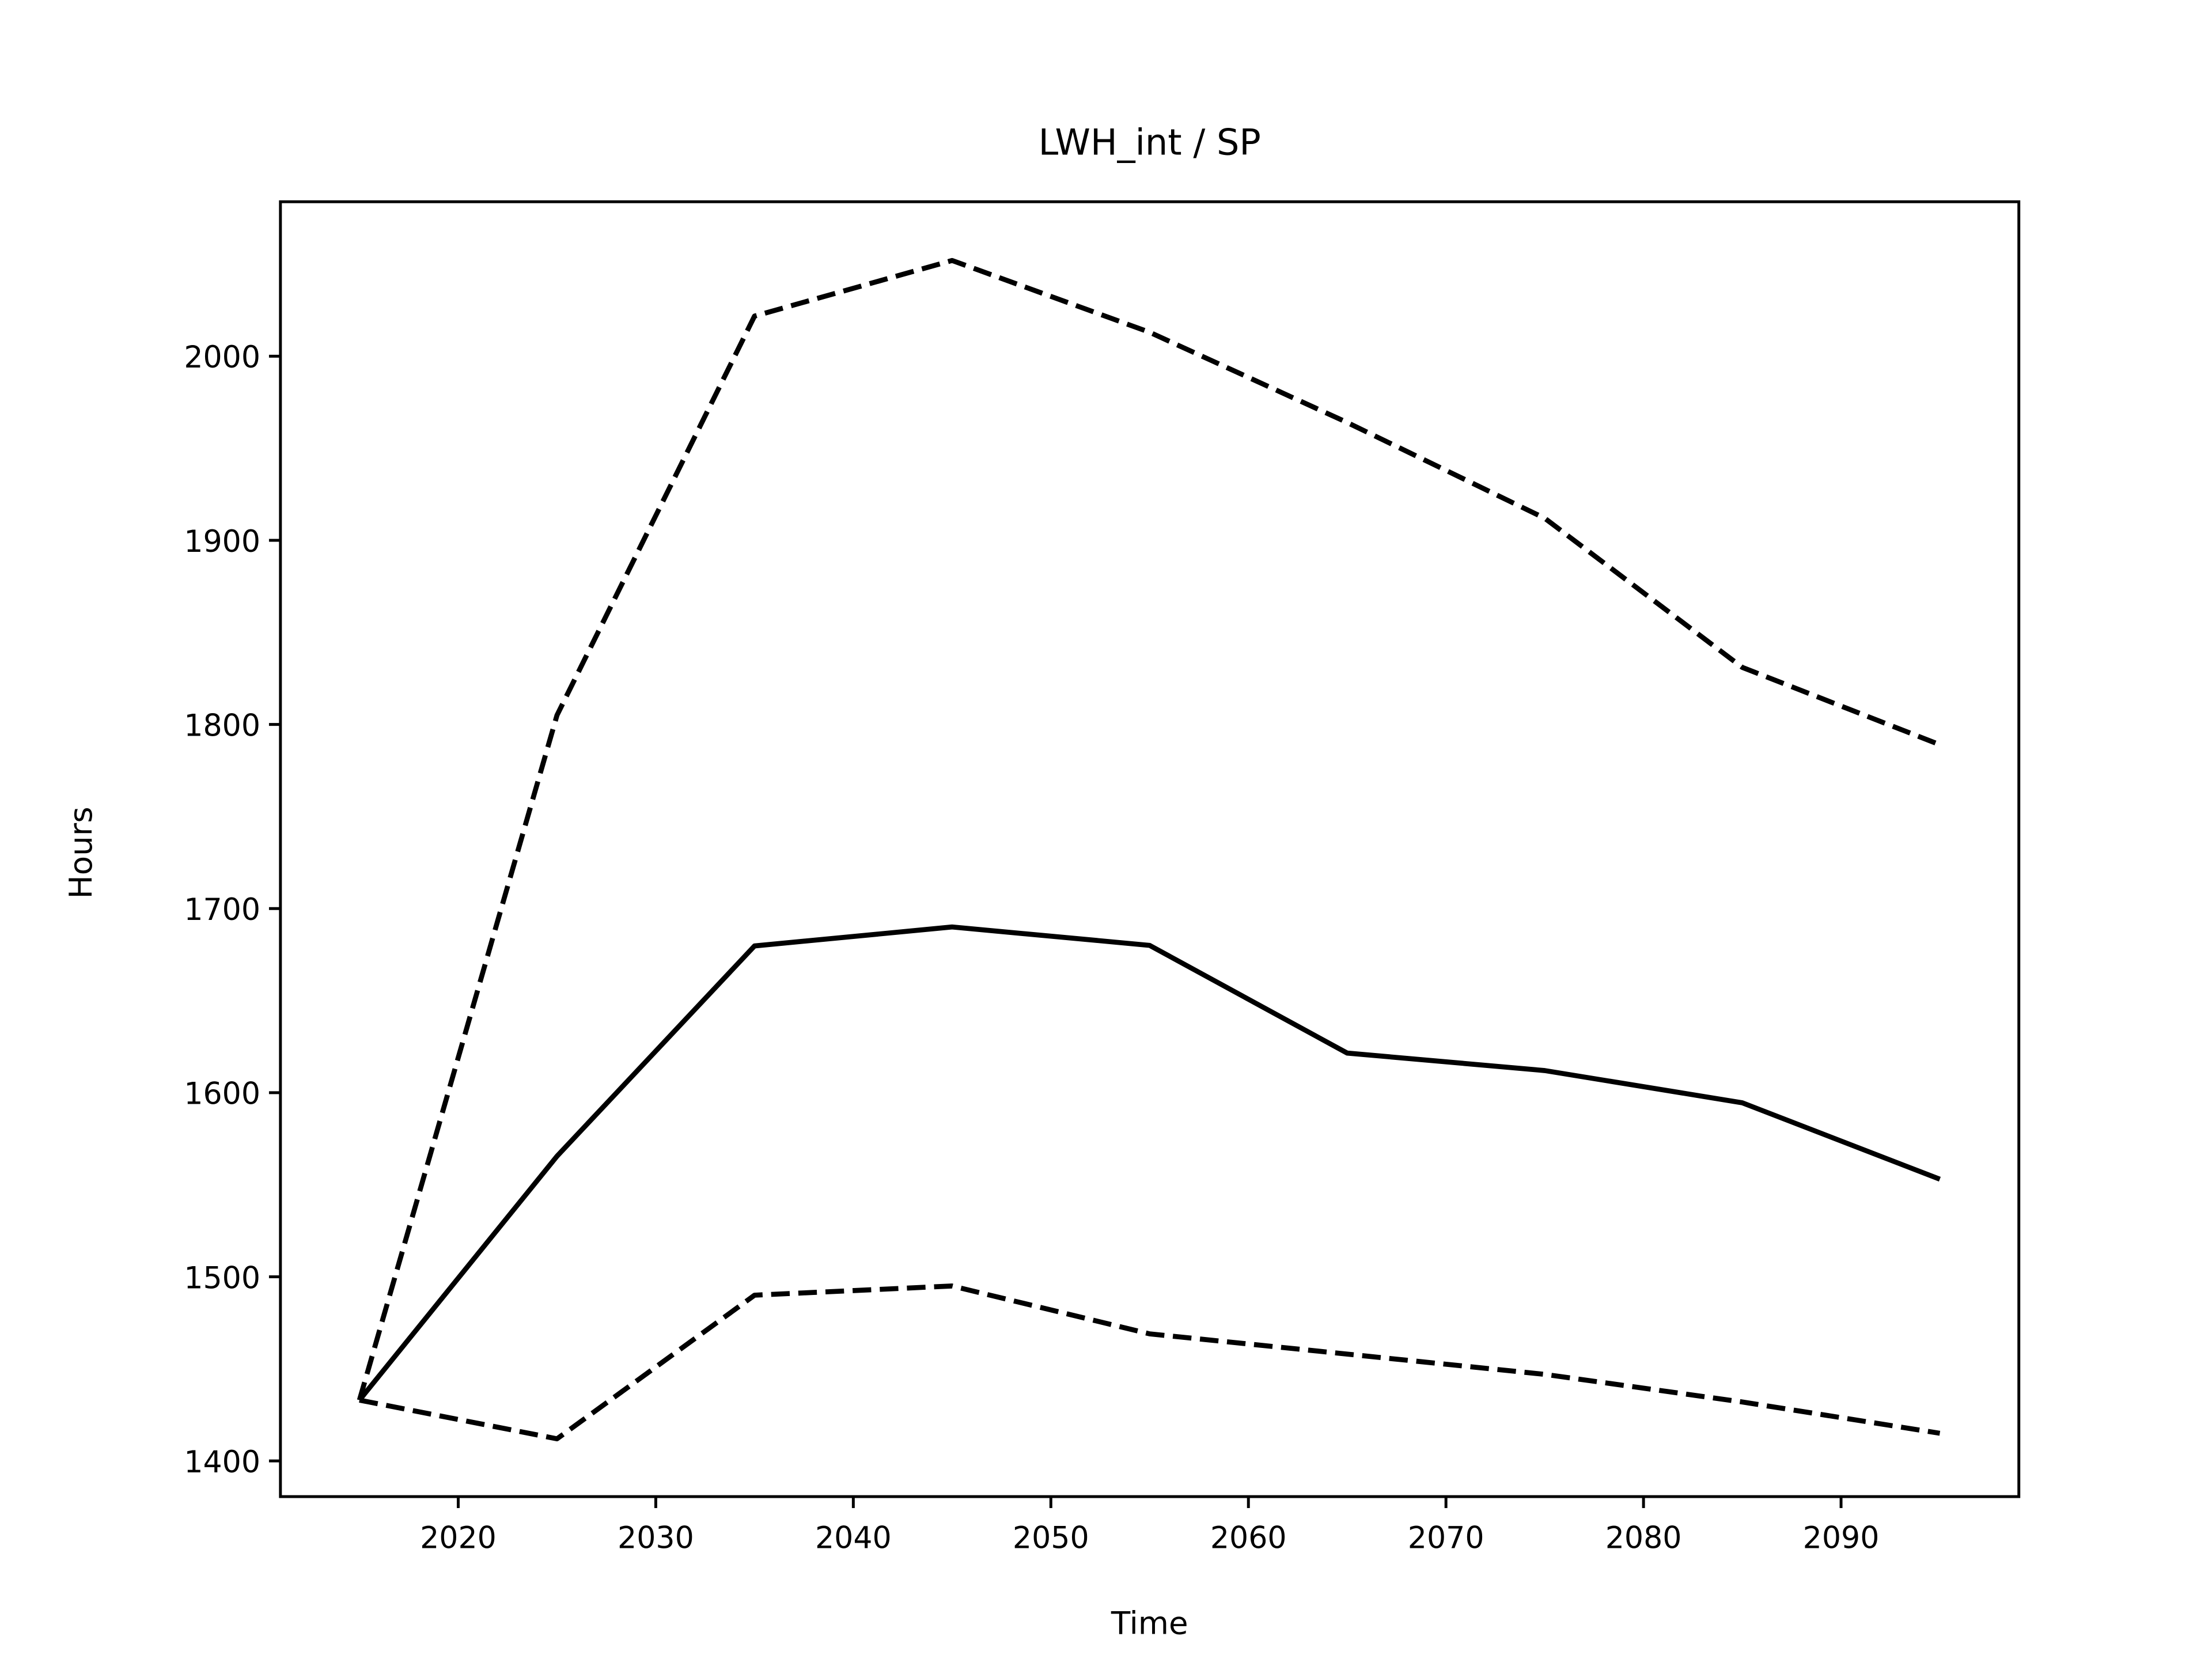 The height and width of the screenshot is (1659, 2212). What do you see at coordinates (853, 1538) in the screenshot?
I see `x-tick-label: 2040` at bounding box center [853, 1538].